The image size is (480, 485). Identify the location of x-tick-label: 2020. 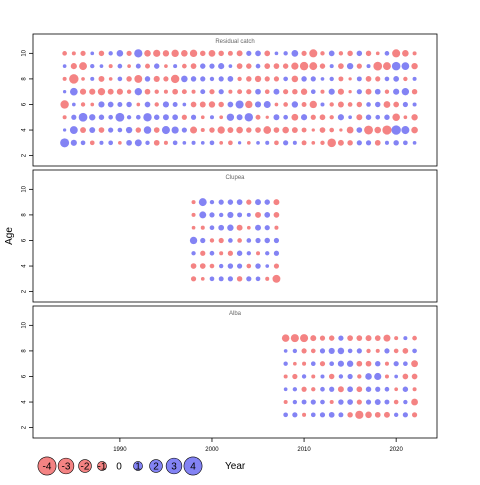
(396, 450).